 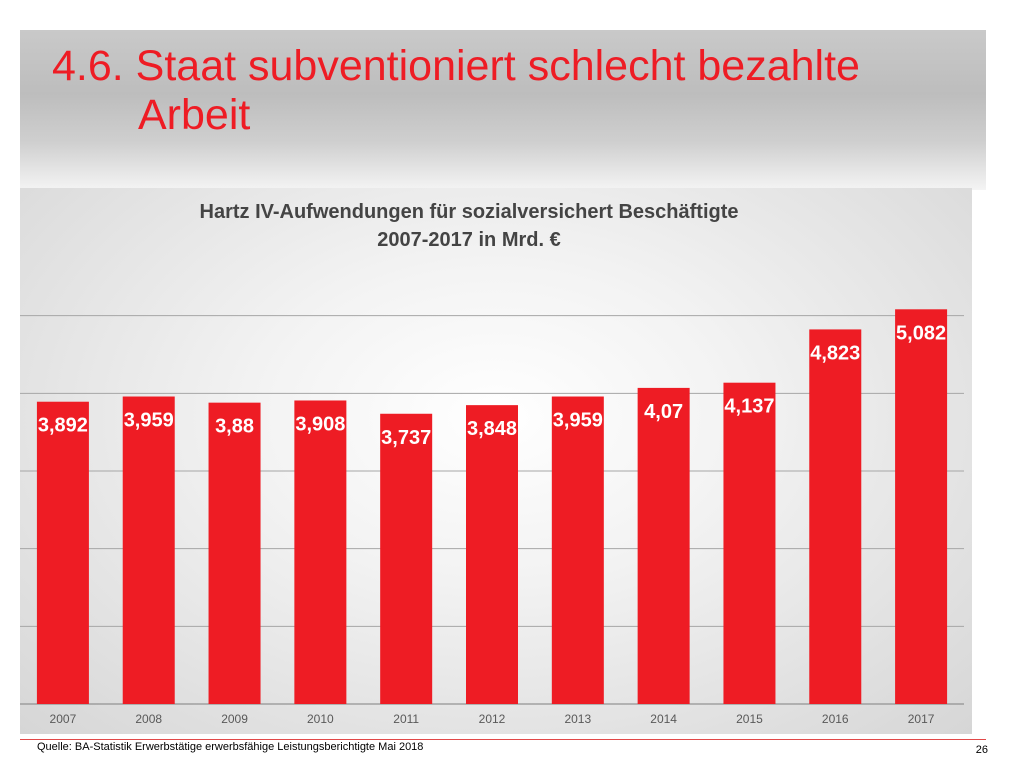 What do you see at coordinates (194, 115) in the screenshot?
I see `slide-title-line2: Arbeit` at bounding box center [194, 115].